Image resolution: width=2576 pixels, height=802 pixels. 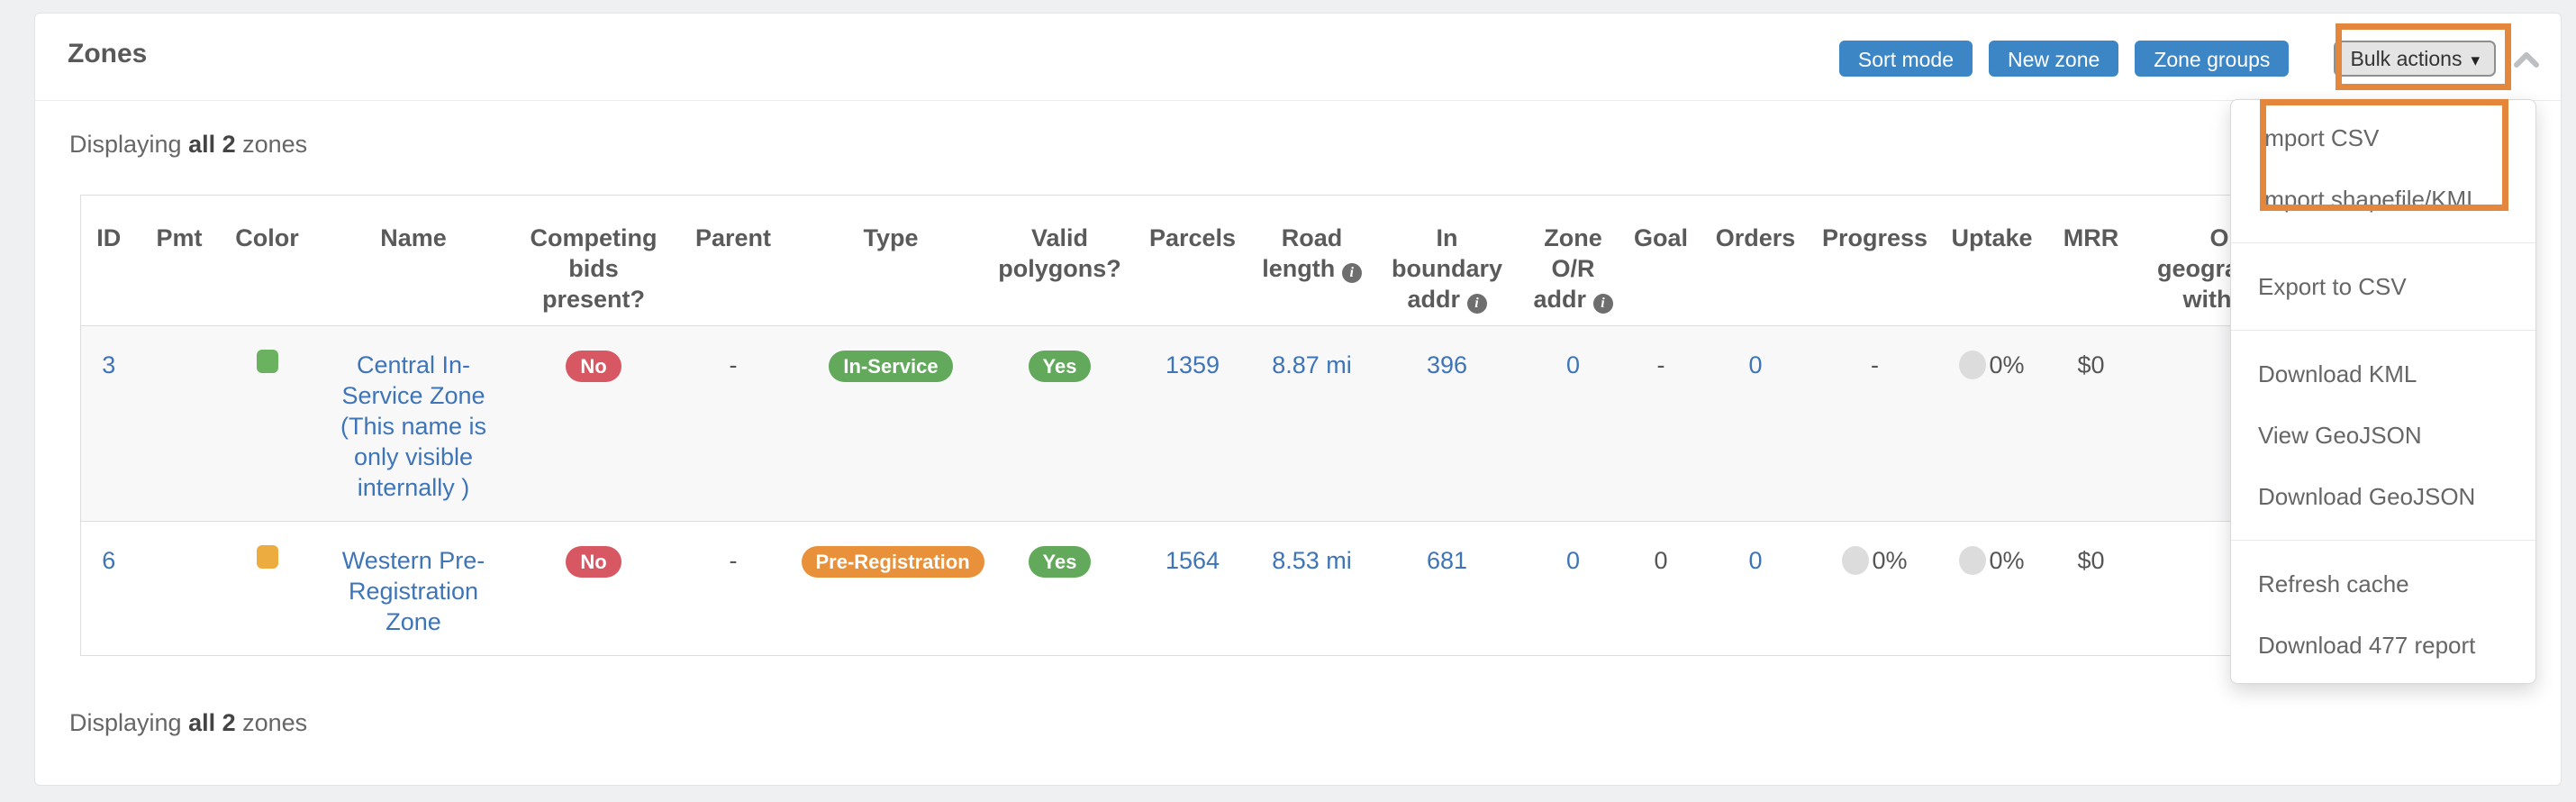 What do you see at coordinates (188, 145) in the screenshot?
I see `displaying-count-top: Displaying all 2 zones` at bounding box center [188, 145].